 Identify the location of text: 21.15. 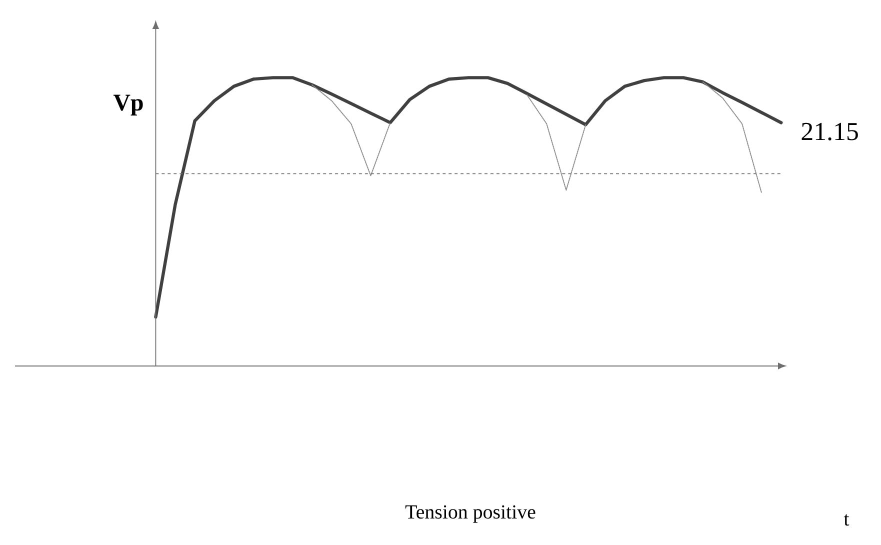
(830, 131).